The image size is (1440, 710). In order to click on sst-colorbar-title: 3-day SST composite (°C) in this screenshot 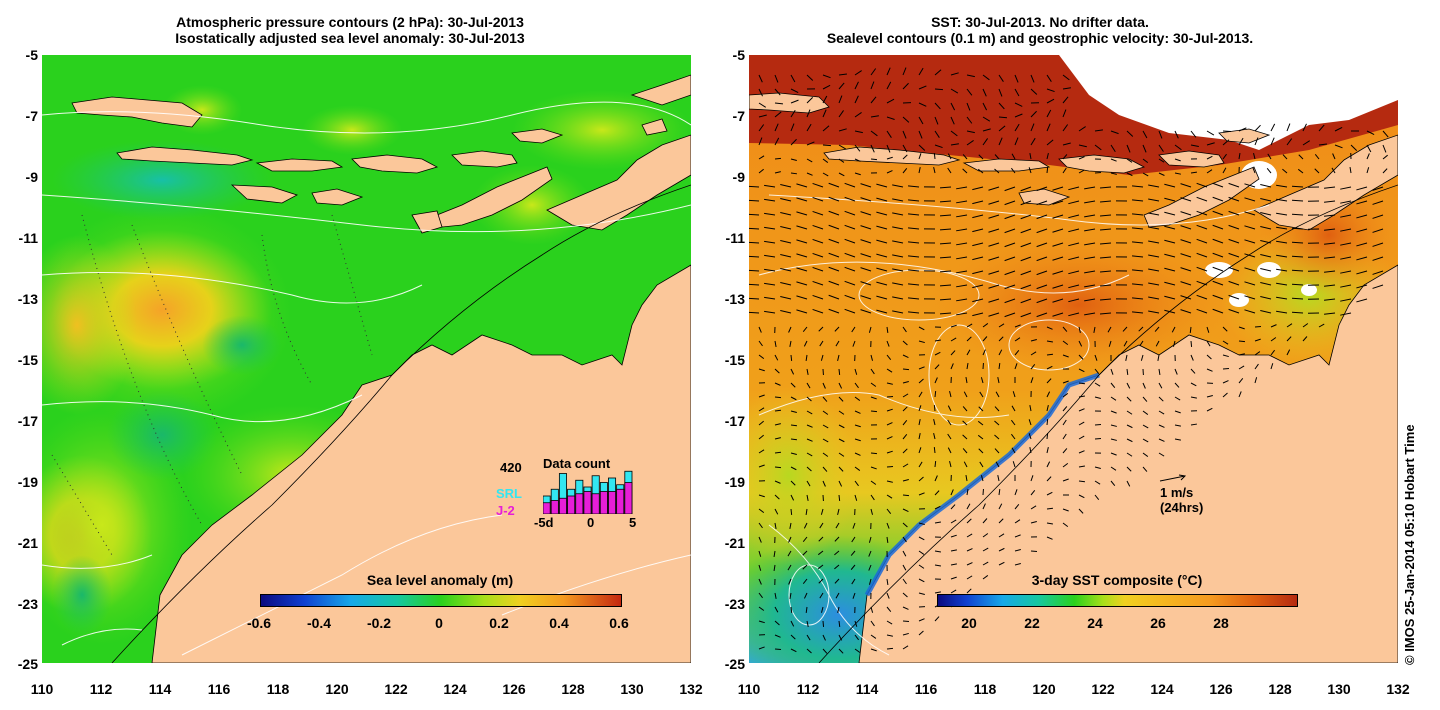, I will do `click(1117, 580)`.